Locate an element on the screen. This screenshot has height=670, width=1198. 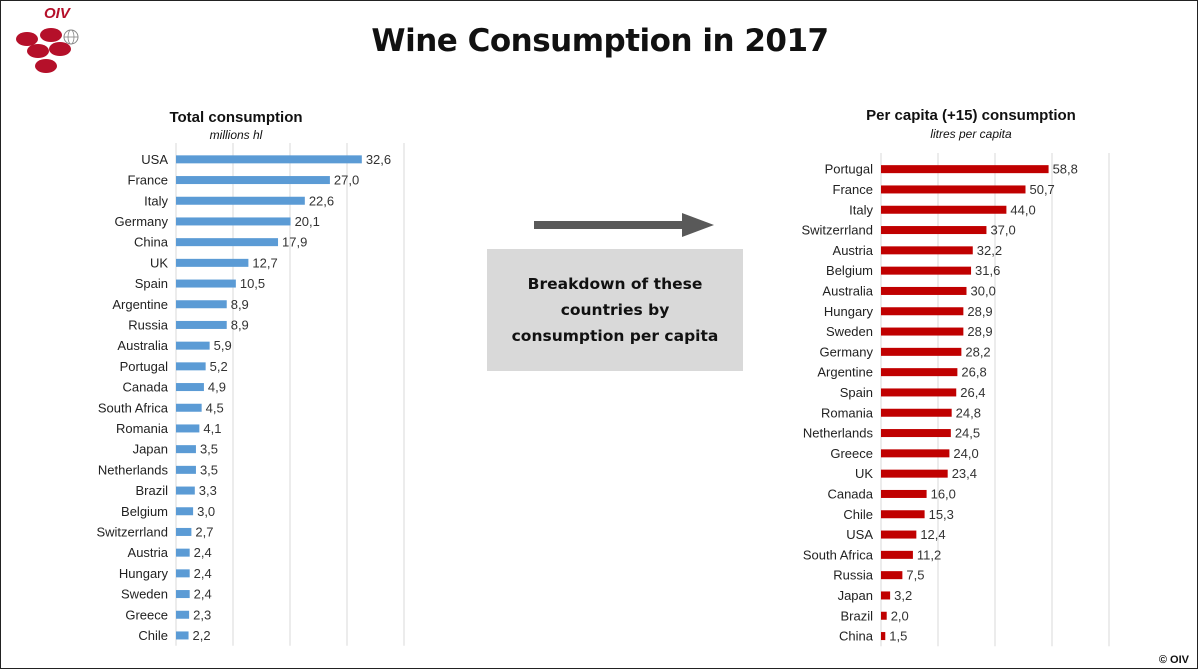
total-value-label: 22,6 is located at coordinates (321, 200).